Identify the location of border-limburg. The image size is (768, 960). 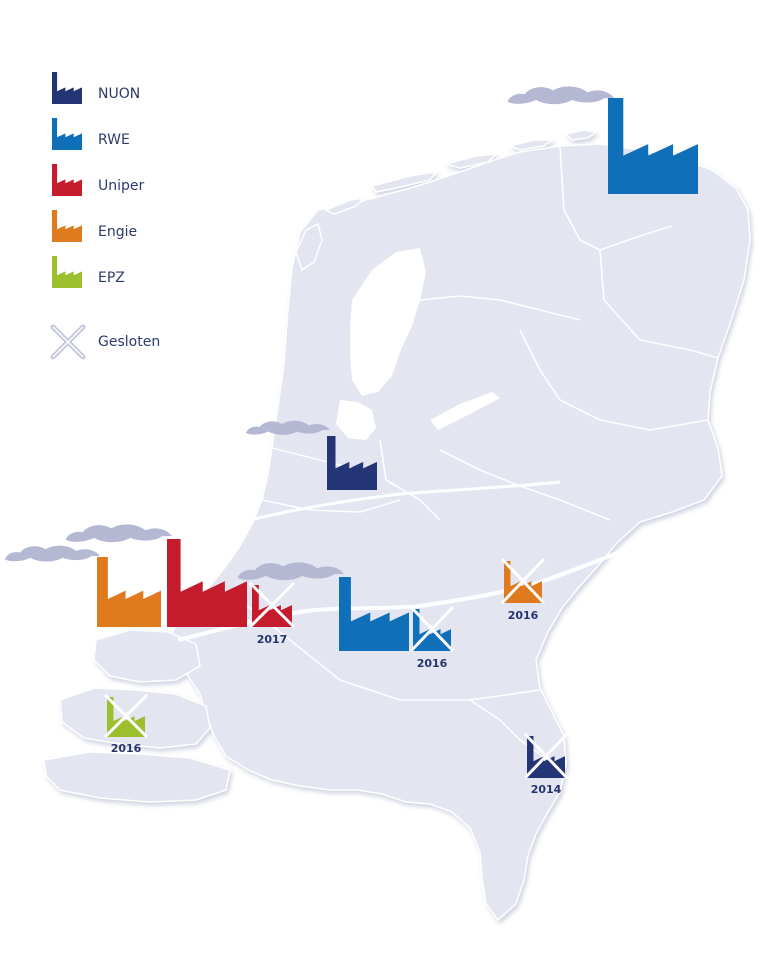
(509, 730).